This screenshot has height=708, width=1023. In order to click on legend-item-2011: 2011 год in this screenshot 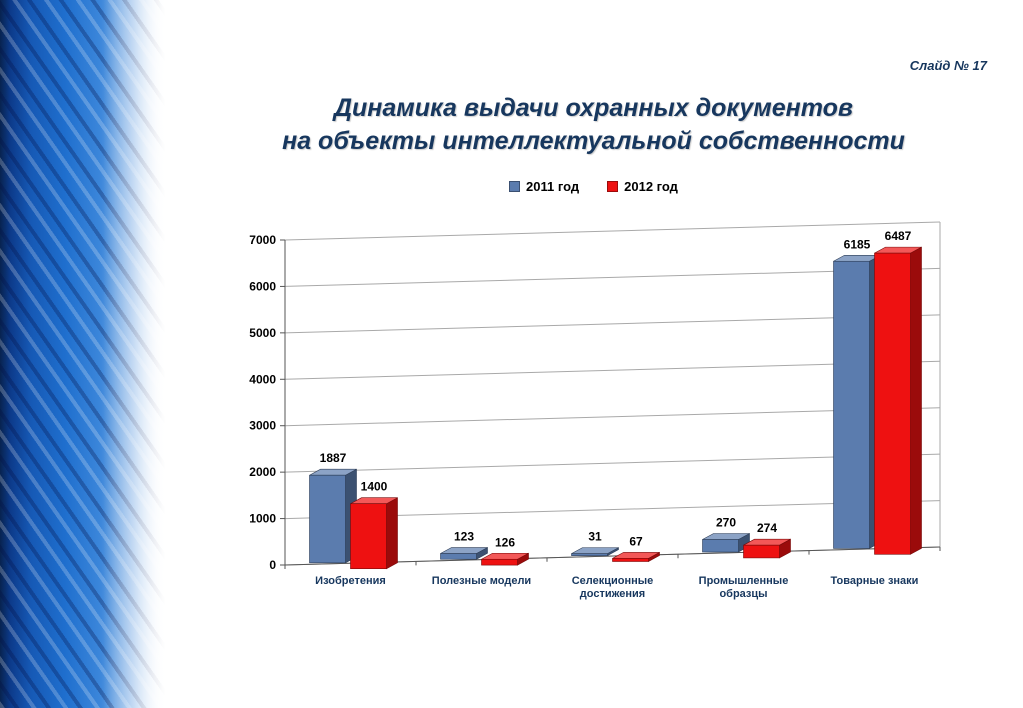, I will do `click(544, 186)`.